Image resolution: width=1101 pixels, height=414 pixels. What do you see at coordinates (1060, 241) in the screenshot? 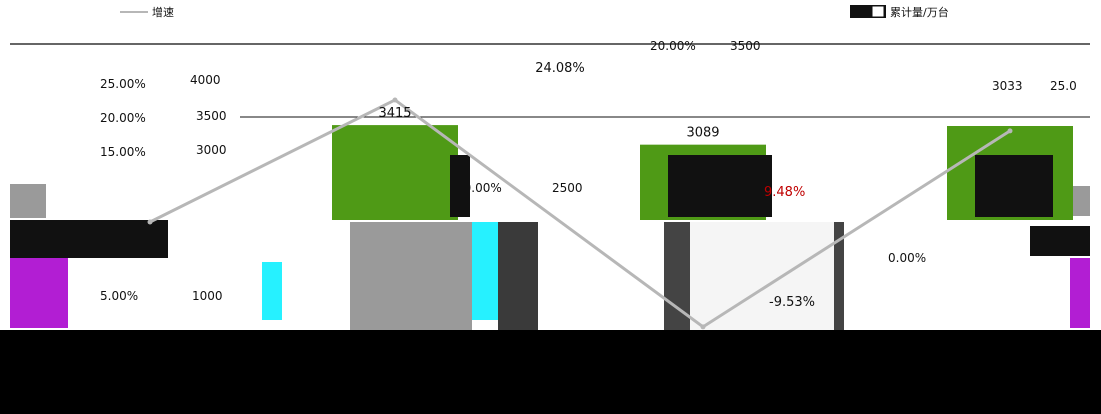
I see `dark-block-right` at bounding box center [1060, 241].